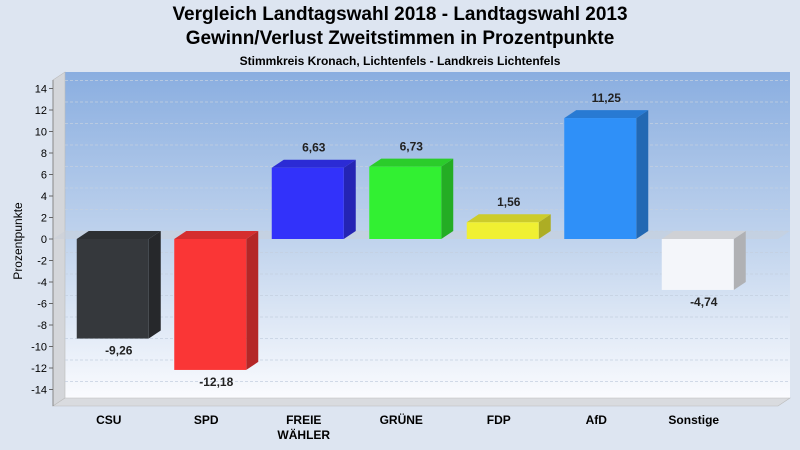 Image resolution: width=800 pixels, height=450 pixels. What do you see at coordinates (42, 326) in the screenshot?
I see `y-tick-label: -8` at bounding box center [42, 326].